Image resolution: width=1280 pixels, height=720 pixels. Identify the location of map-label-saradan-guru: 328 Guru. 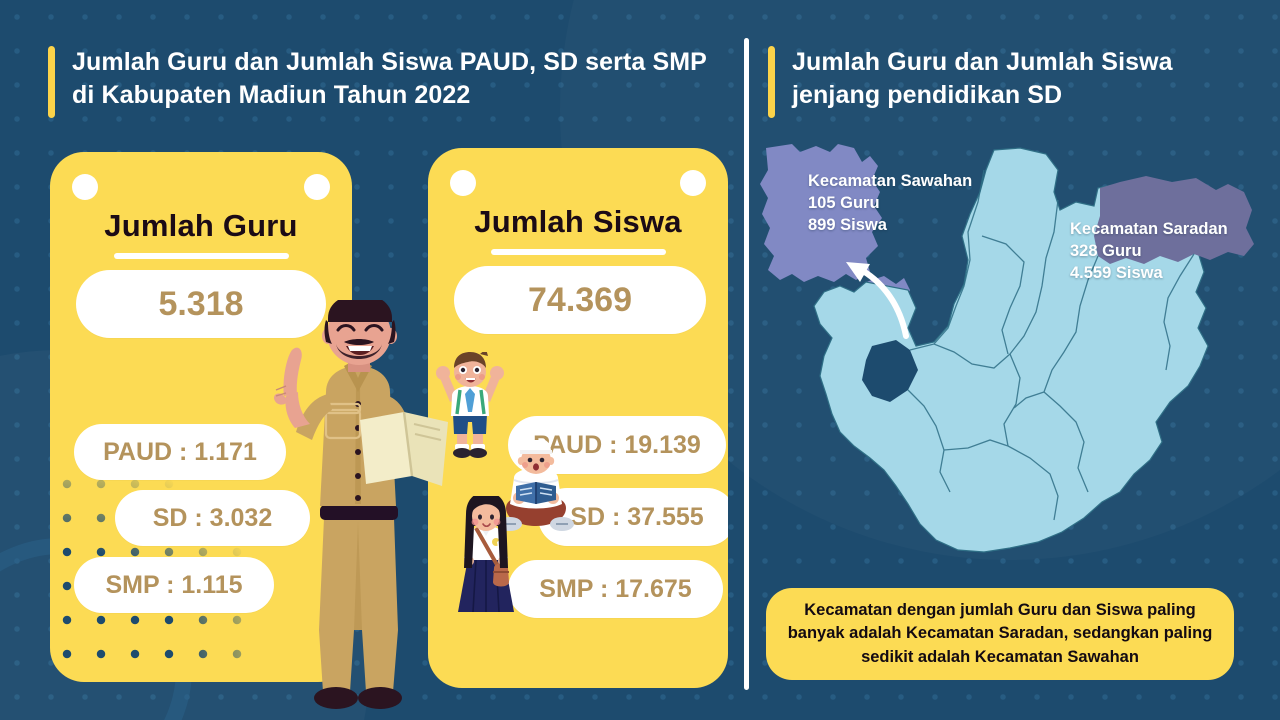
(1106, 251).